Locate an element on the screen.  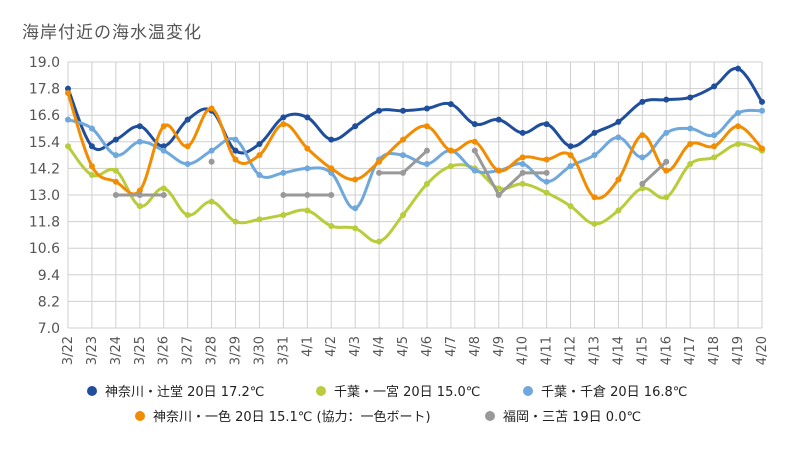
x-tick-label: 3/23 is located at coordinates (92, 350).